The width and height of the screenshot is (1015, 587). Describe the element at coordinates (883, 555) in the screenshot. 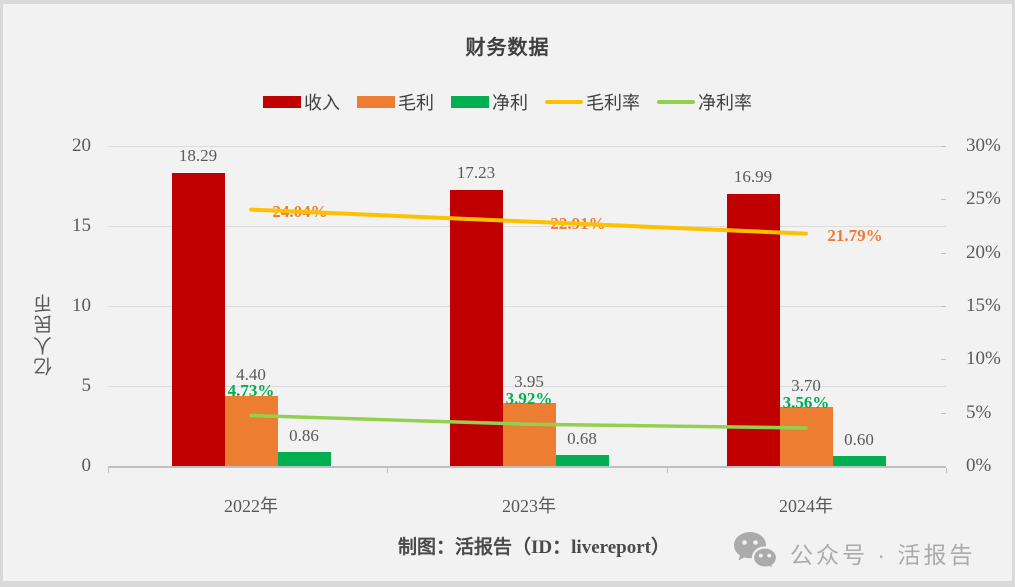

I see `watermark-text: 公众号 · 活报告` at that location.